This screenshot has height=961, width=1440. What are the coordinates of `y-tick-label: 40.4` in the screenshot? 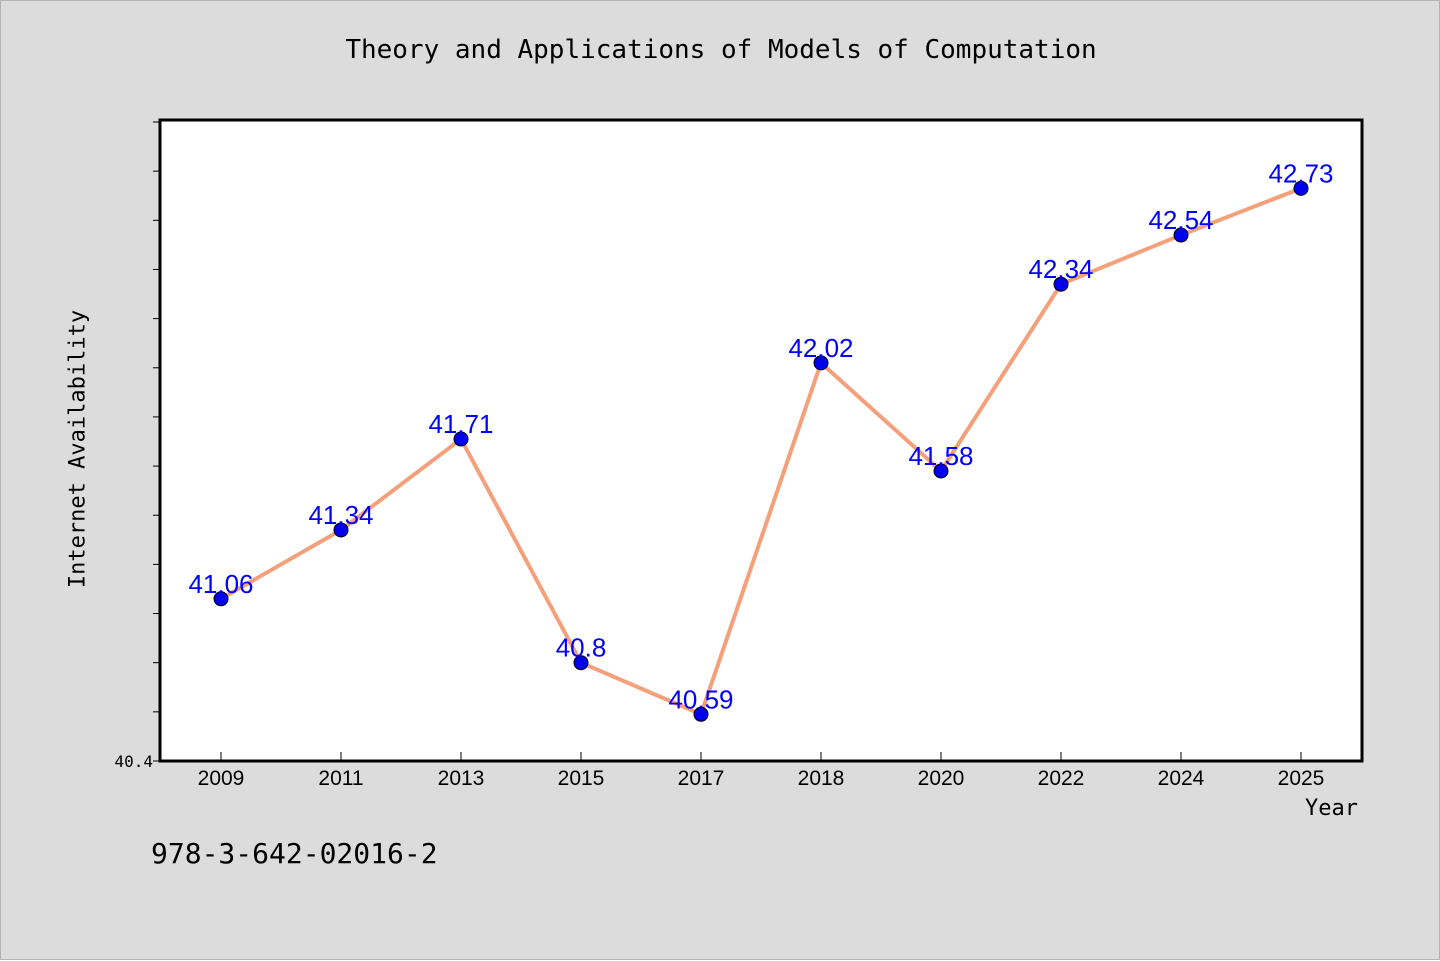 It's located at (133, 761).